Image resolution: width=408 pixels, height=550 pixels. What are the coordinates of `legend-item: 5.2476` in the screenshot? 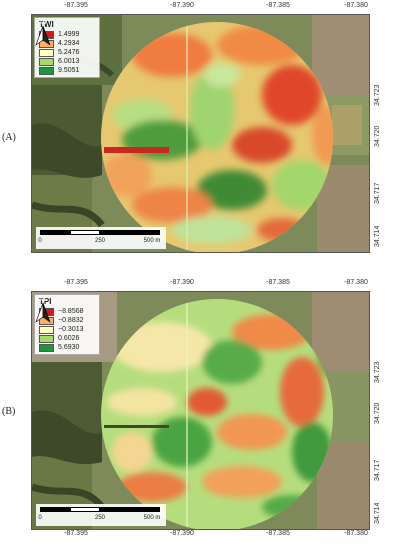 It's located at (67, 52).